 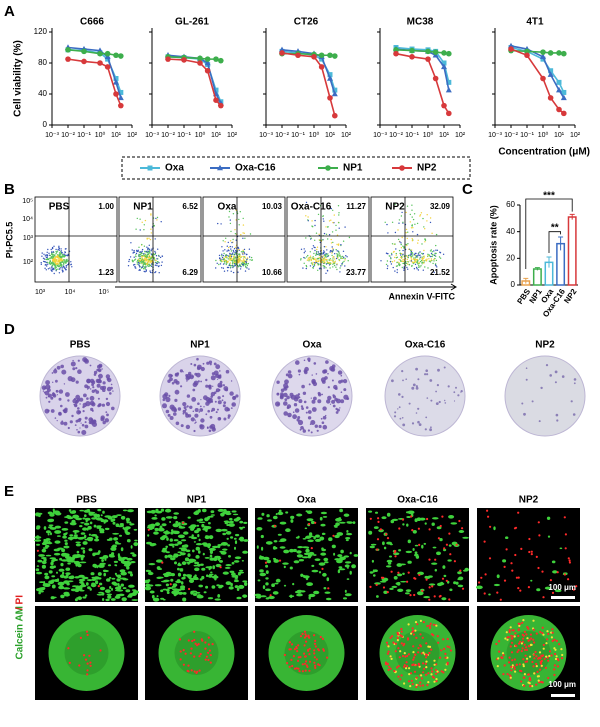 I want to click on quadrant-value: 1.00, so click(x=106, y=206).